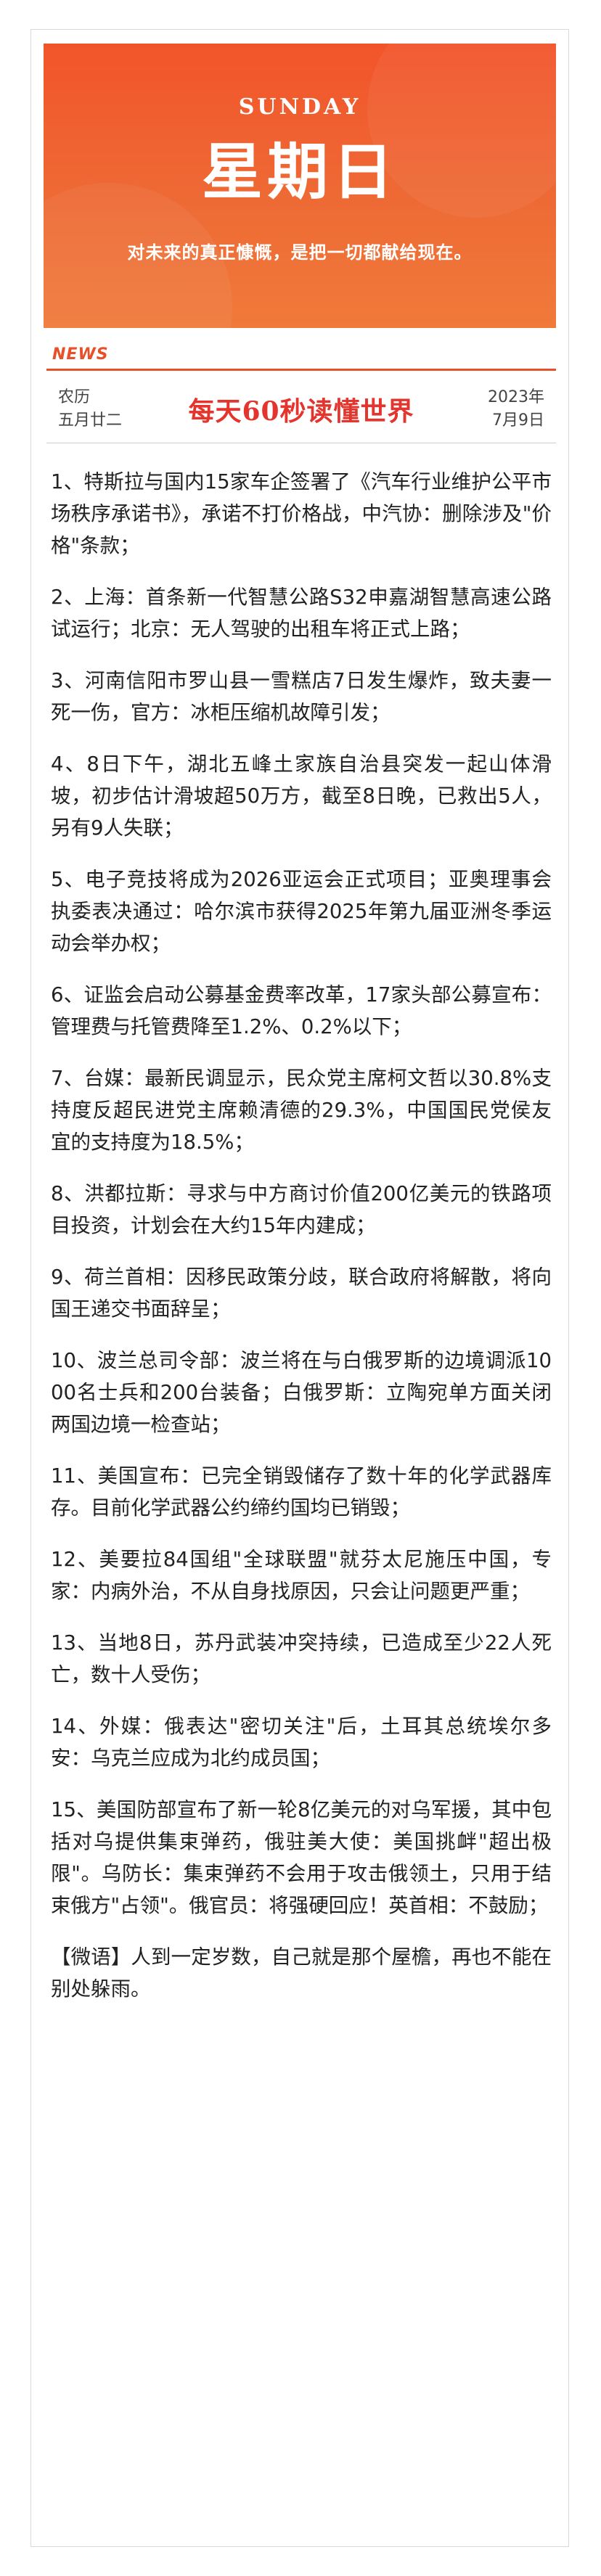  What do you see at coordinates (518, 420) in the screenshot?
I see `date-month-day: 7月9日` at bounding box center [518, 420].